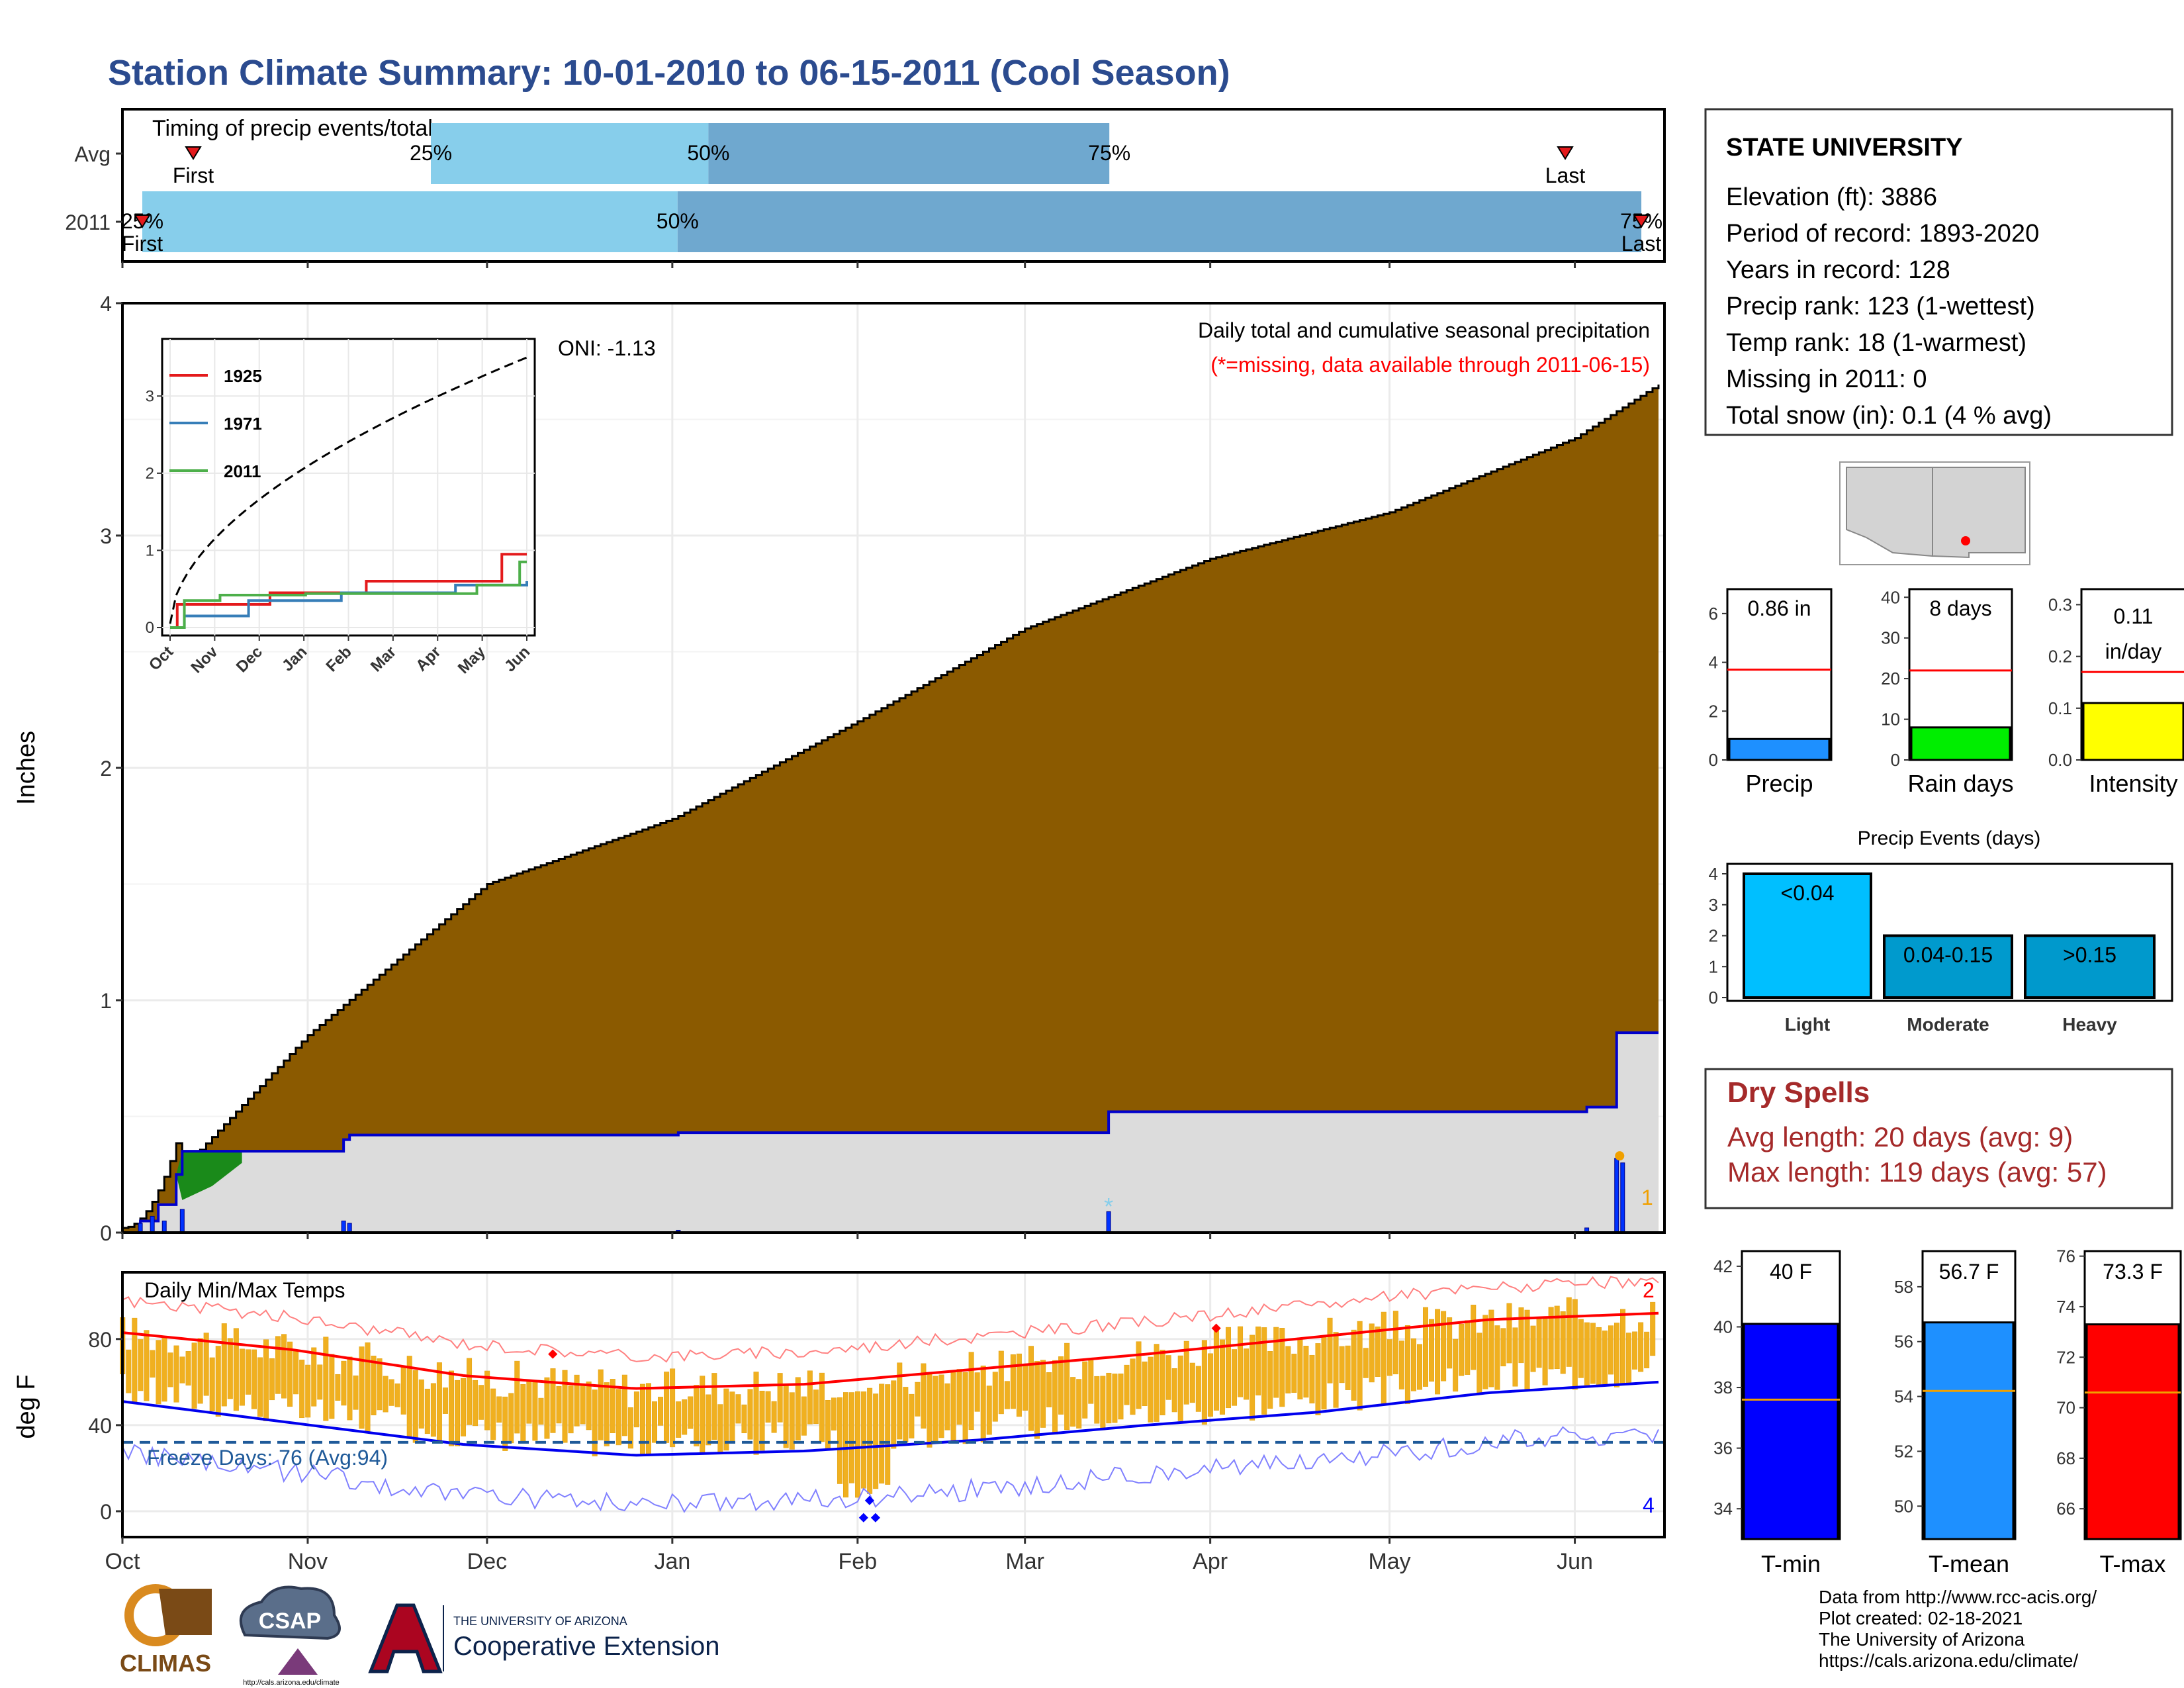  Describe the element at coordinates (1565, 153) in the screenshot. I see `last-event-marker` at that location.